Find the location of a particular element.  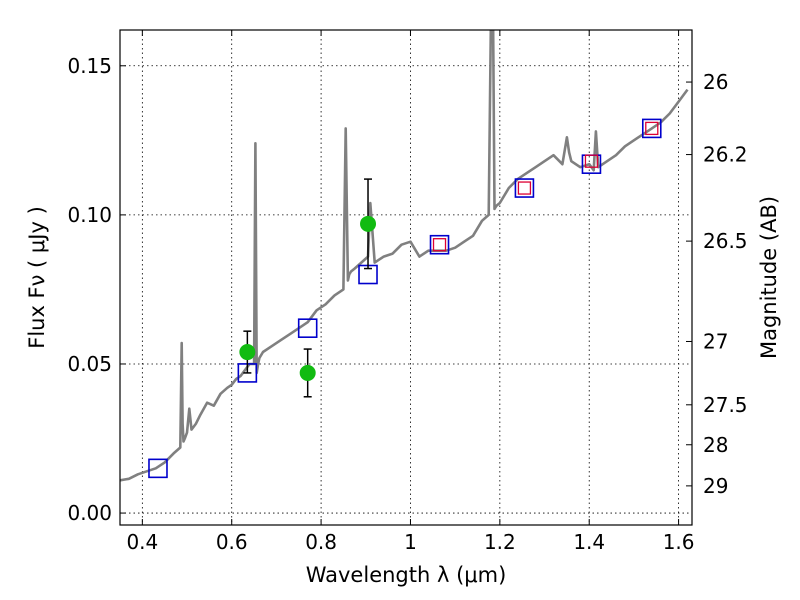

x-axis-label: Wavelength λ (μm) is located at coordinates (406, 575).